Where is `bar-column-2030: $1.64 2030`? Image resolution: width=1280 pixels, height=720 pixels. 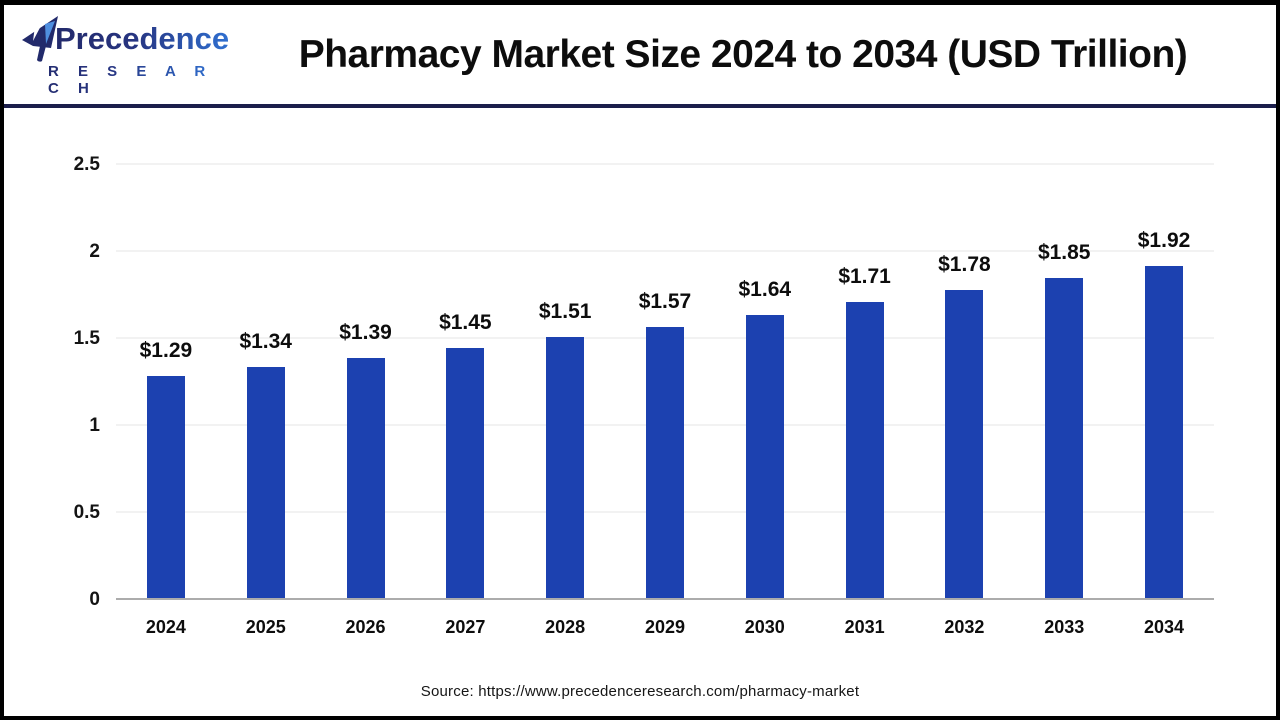 bar-column-2030: $1.64 2030 is located at coordinates (765, 401).